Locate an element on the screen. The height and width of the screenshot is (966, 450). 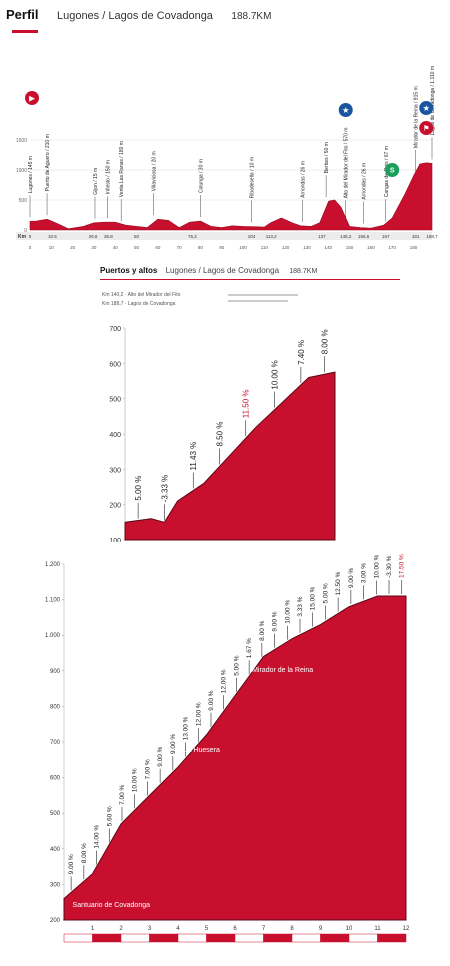
x-tick-label: 6 is located at coordinates (235, 929).